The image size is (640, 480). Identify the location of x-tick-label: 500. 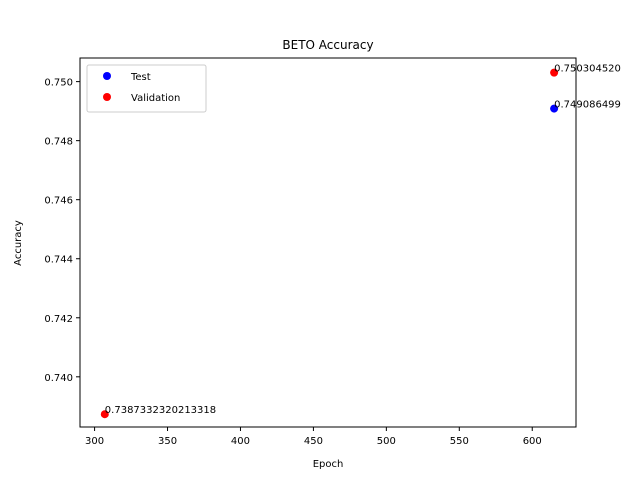
(386, 441).